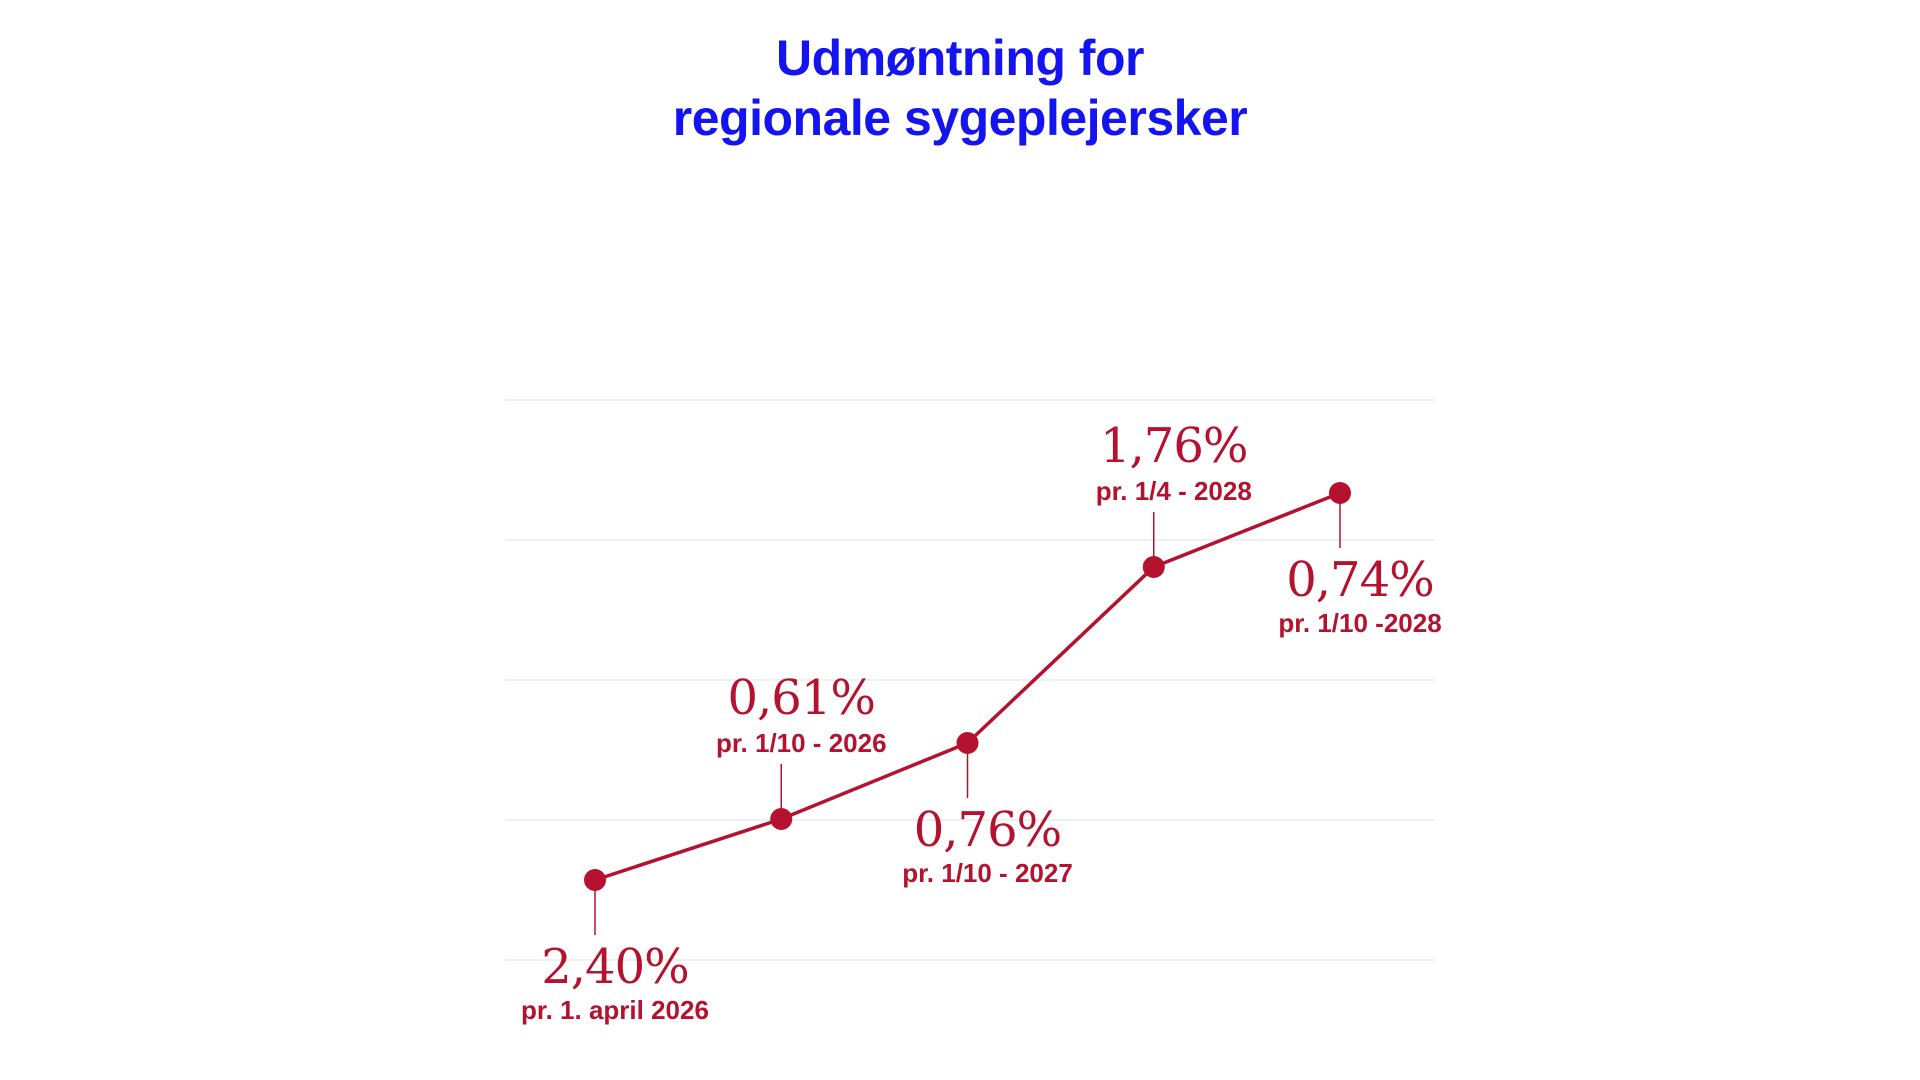 The image size is (1920, 1080). I want to click on chart-title-line-2: regionale sygeplejersker, so click(960, 118).